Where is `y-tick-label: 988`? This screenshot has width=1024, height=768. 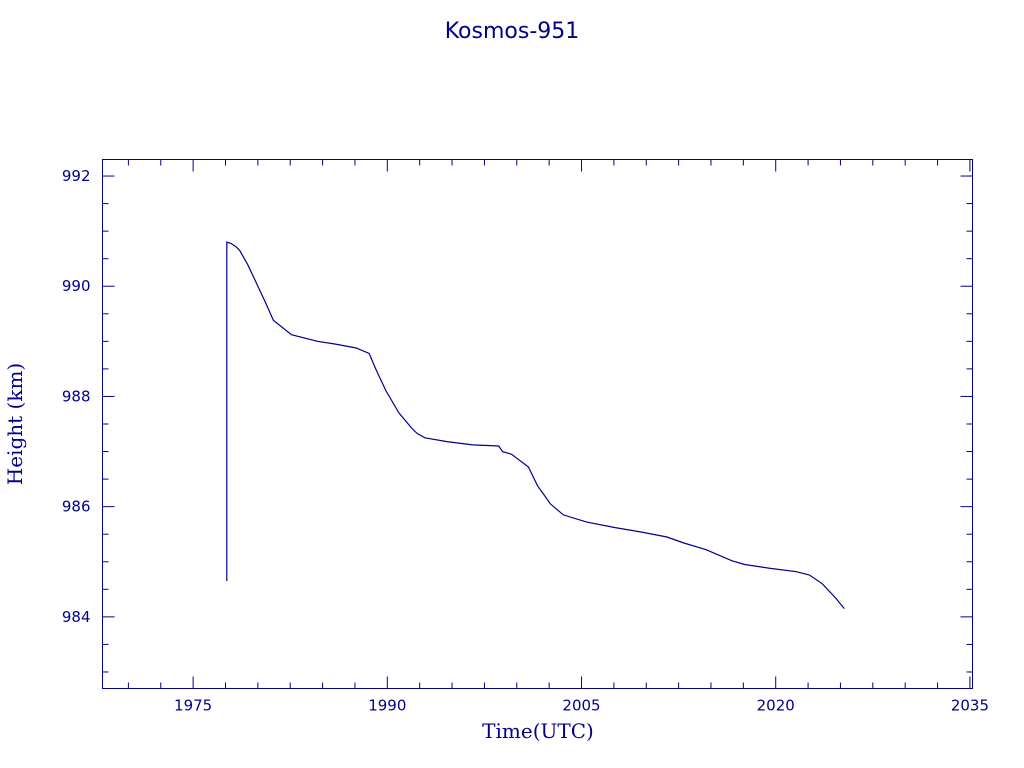
y-tick-label: 988 is located at coordinates (76, 396).